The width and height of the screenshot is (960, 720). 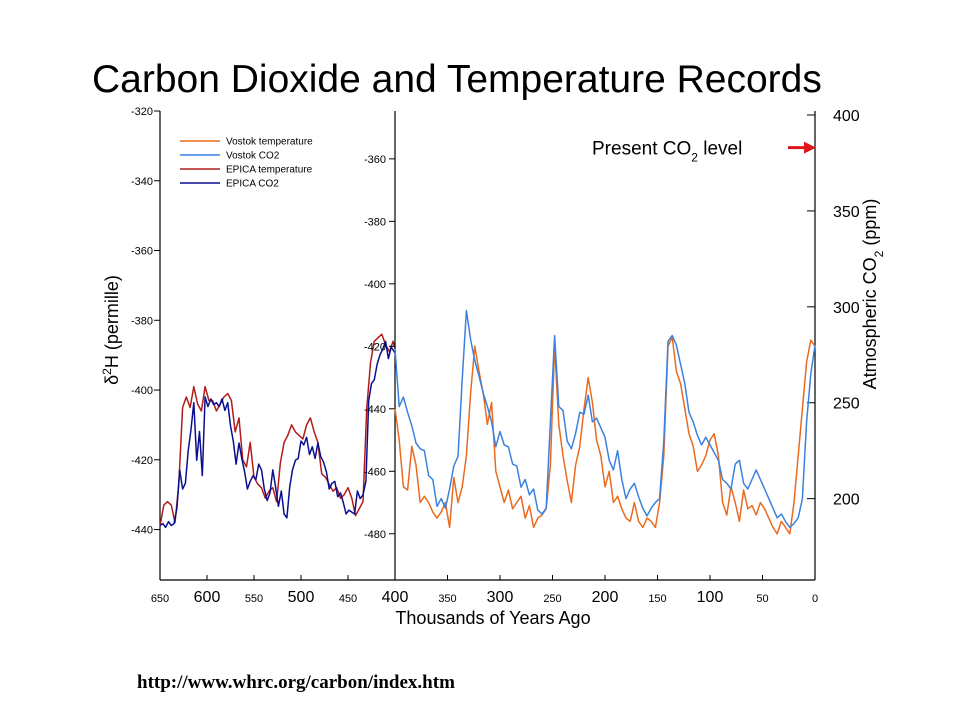 What do you see at coordinates (375, 410) in the screenshot?
I see `vostok-temp-tick-label: -440` at bounding box center [375, 410].